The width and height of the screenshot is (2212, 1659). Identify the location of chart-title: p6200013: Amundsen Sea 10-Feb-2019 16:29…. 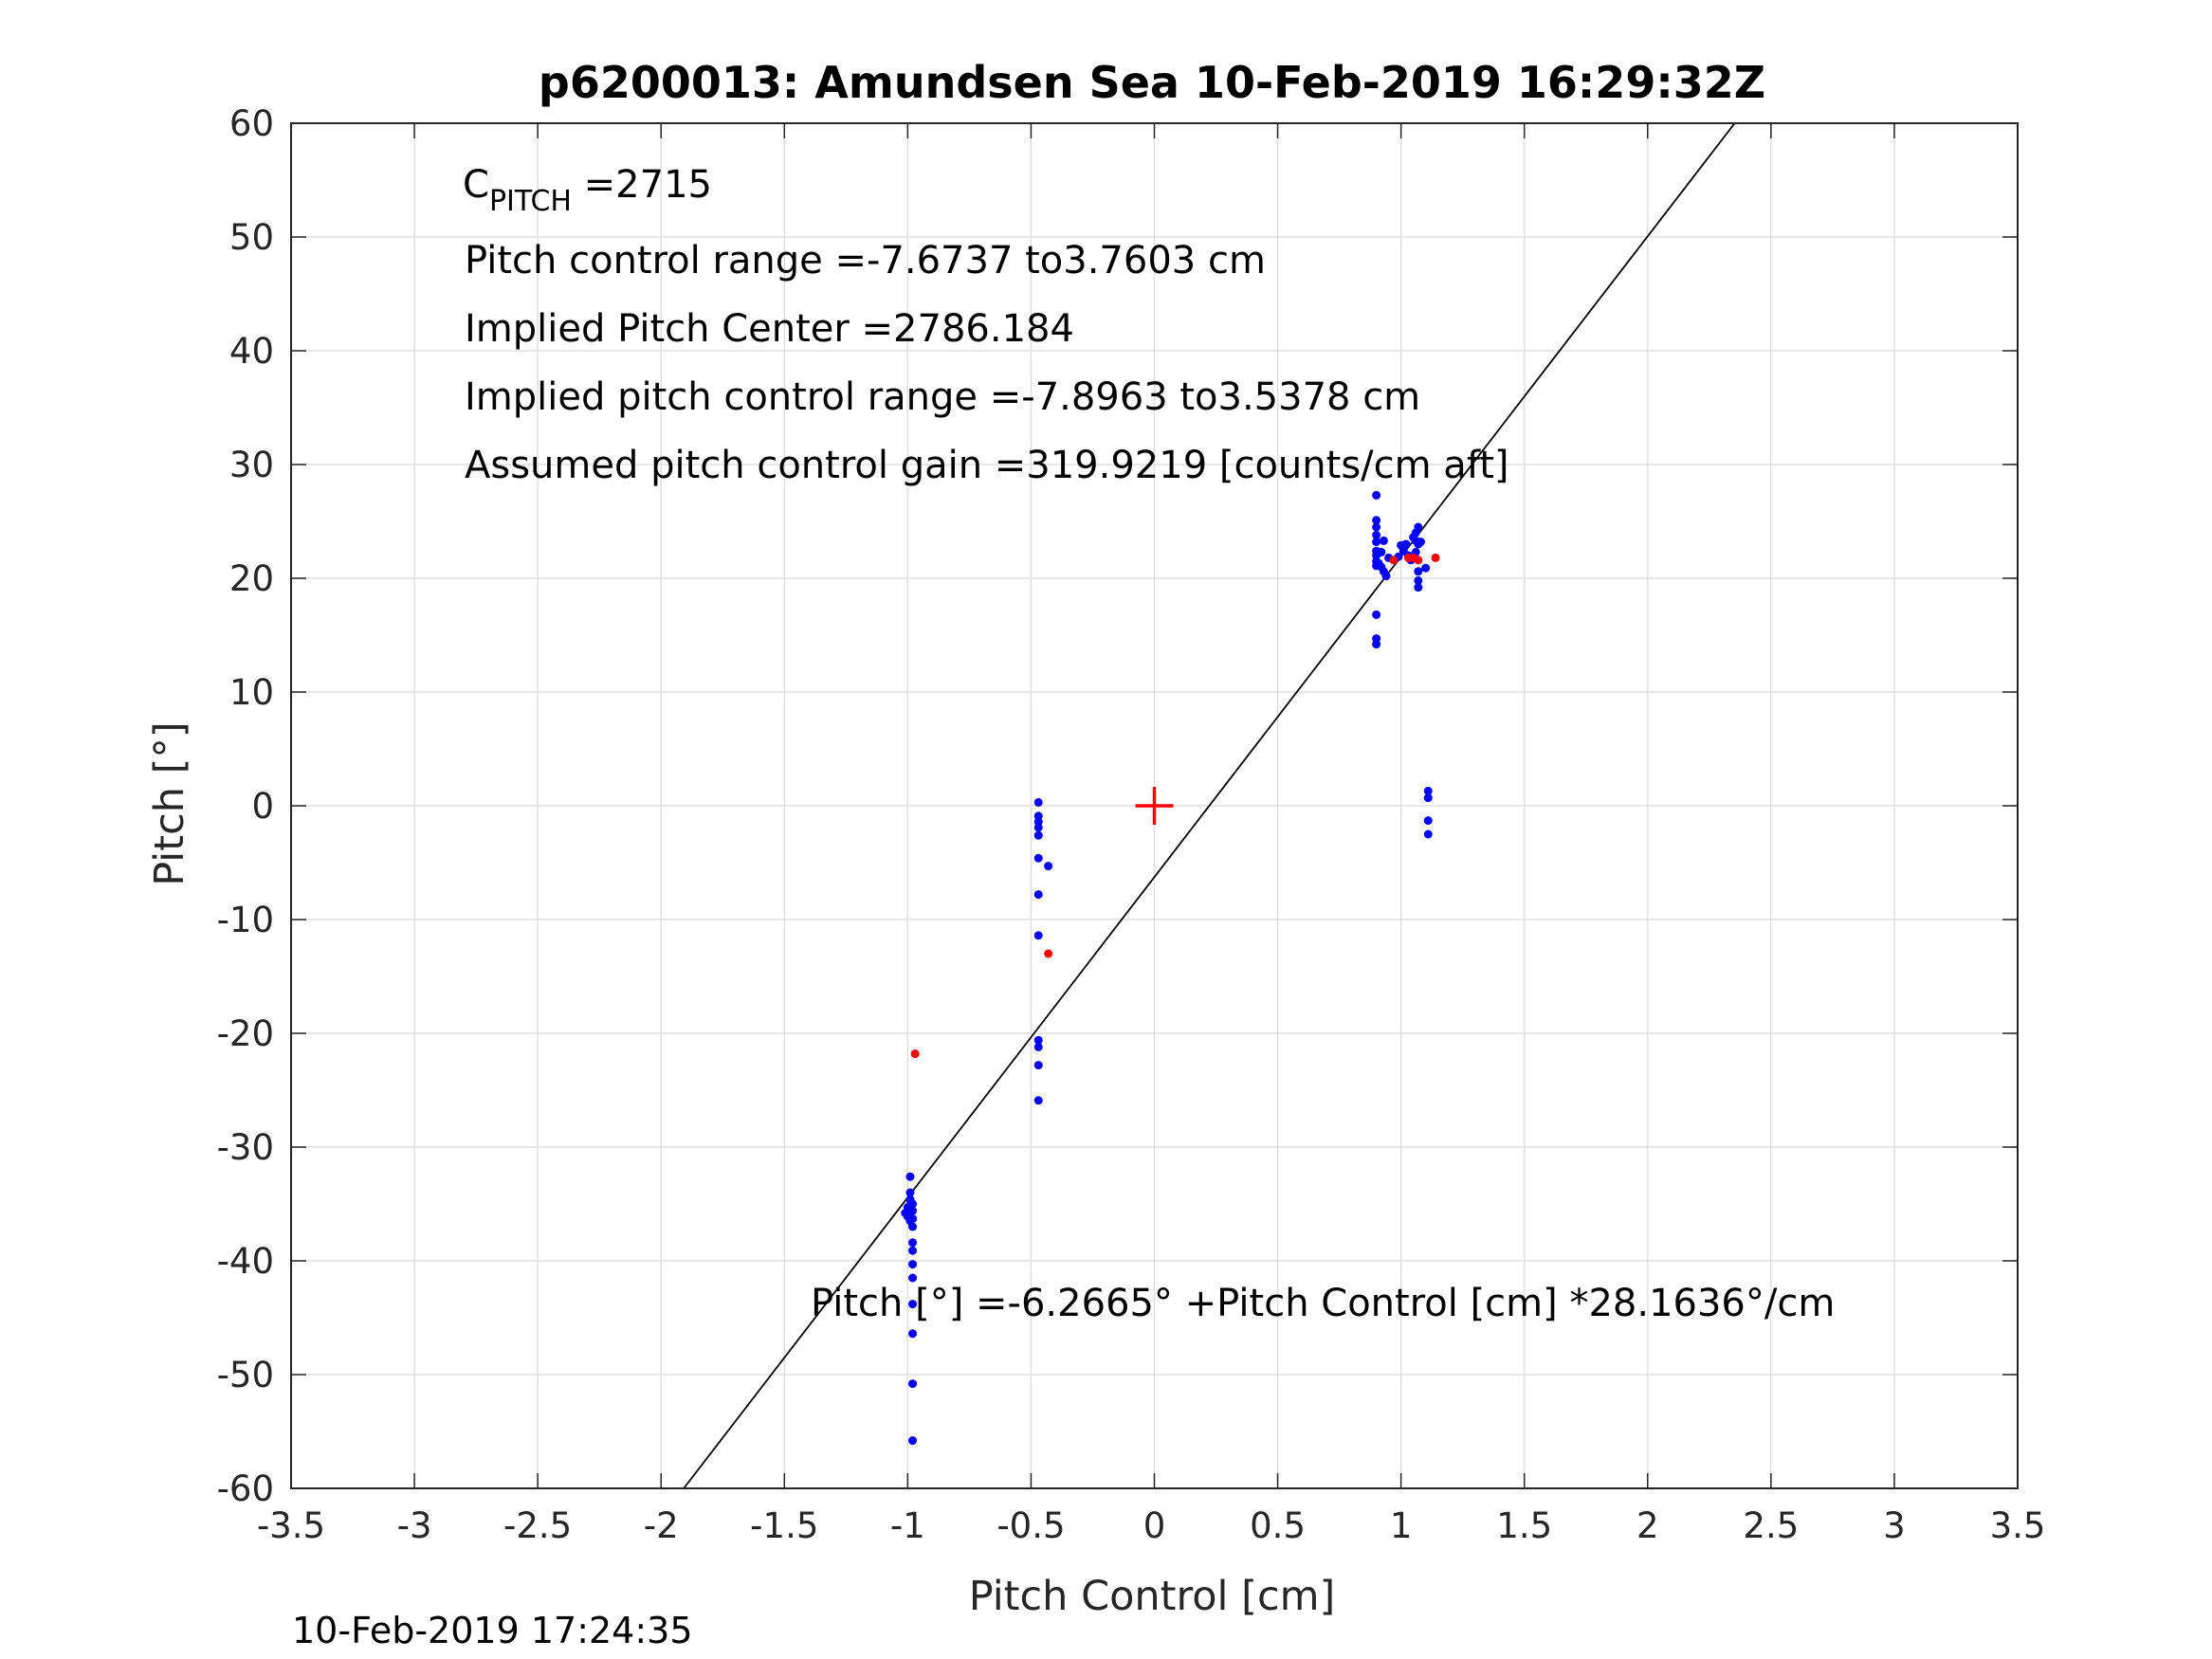
(1152, 82).